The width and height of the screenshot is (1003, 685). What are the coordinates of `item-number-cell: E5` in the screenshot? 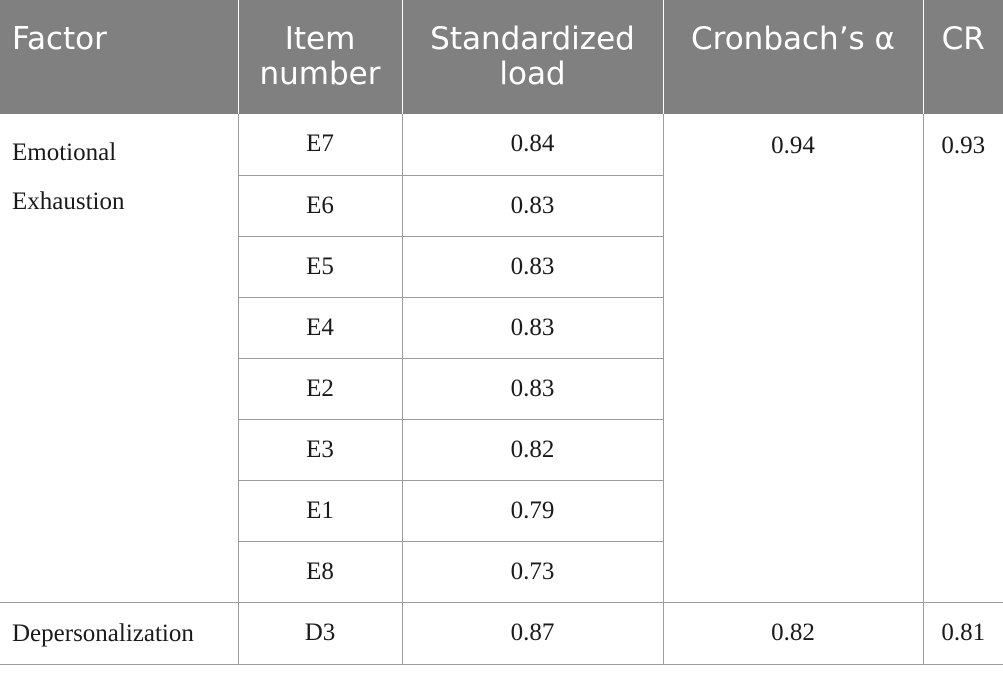 It's located at (320, 266).